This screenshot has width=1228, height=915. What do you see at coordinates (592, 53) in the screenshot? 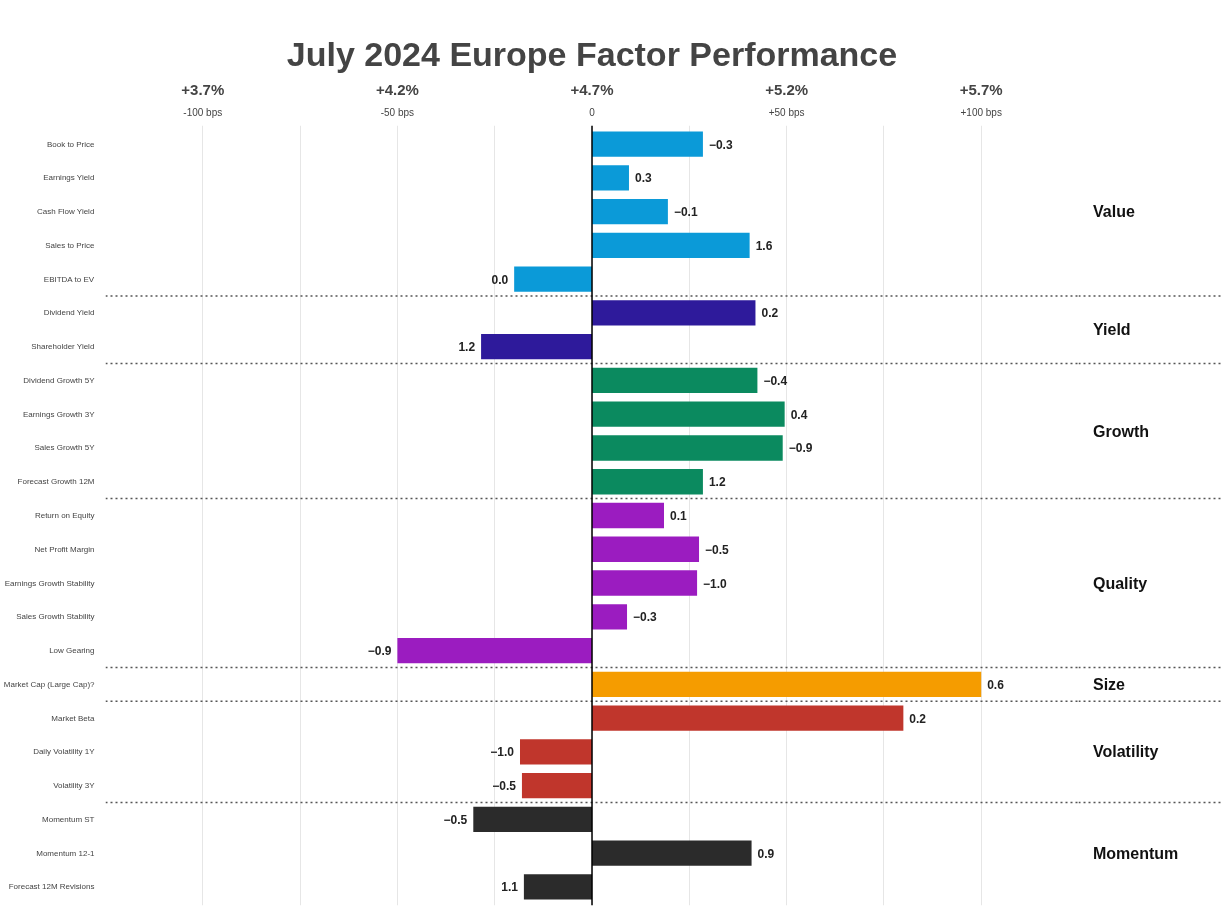
I see `chart-title: July 2024 Europe Factor Performance` at bounding box center [592, 53].